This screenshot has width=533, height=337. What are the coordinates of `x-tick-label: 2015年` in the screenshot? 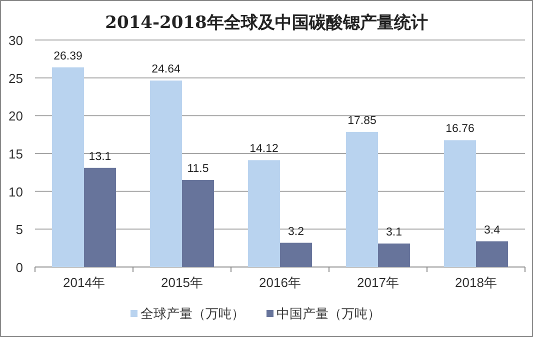 It's located at (182, 282).